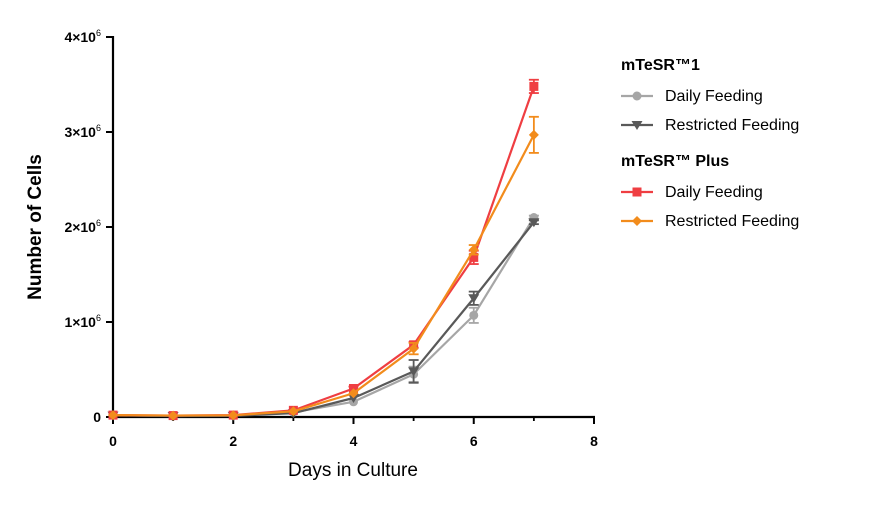 The height and width of the screenshot is (510, 896). What do you see at coordinates (233, 441) in the screenshot?
I see `x-tick-label: 2` at bounding box center [233, 441].